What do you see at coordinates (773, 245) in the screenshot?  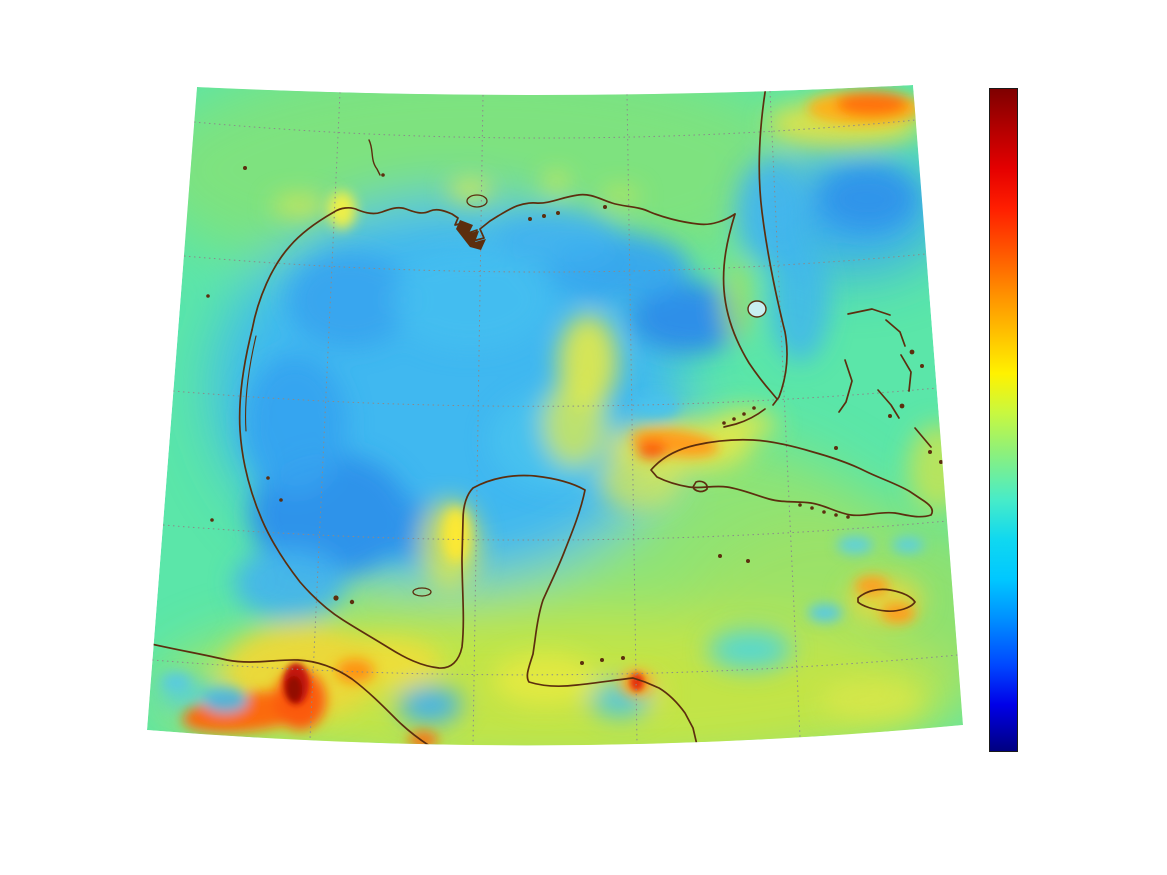 I see `coastline-florida-east` at bounding box center [773, 245].